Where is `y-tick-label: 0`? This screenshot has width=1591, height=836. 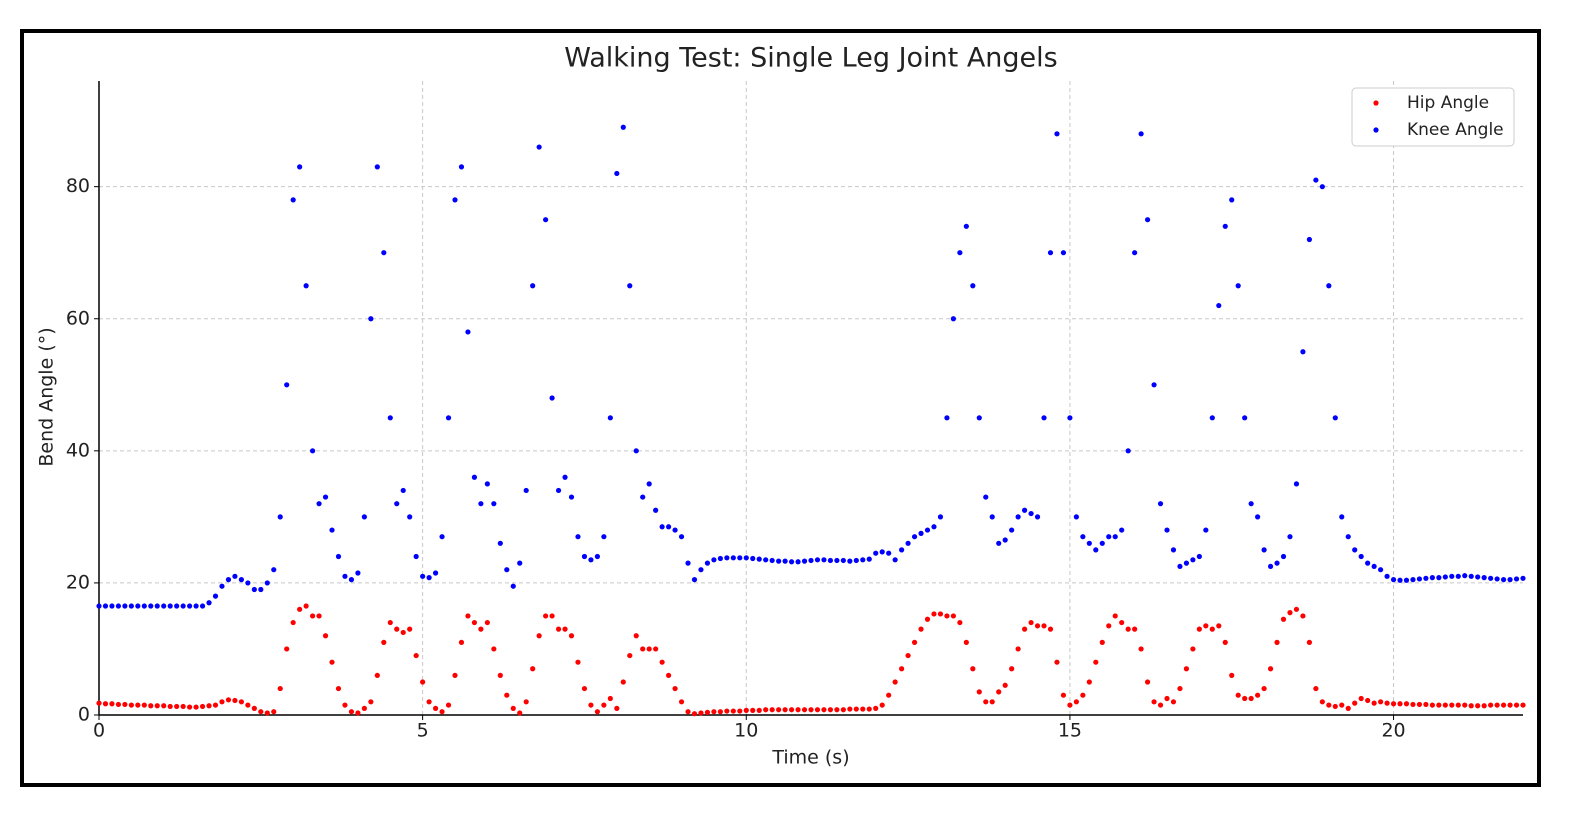
y-tick-label: 0 is located at coordinates (84, 715).